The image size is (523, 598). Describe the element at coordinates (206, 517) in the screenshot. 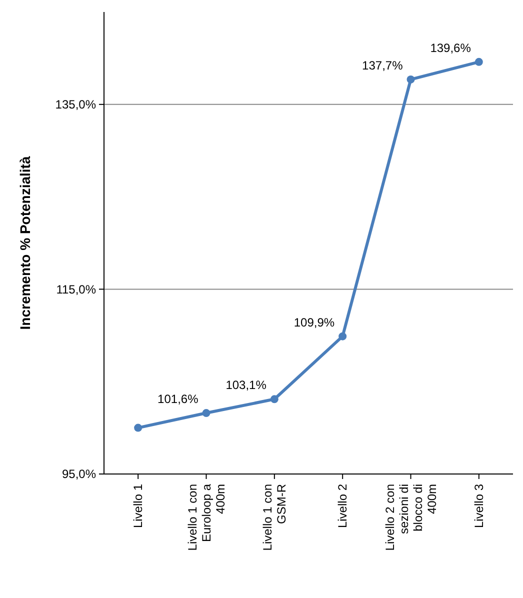

I see `x-tick-label: Livello 1 con Euroloop a 400m` at that location.